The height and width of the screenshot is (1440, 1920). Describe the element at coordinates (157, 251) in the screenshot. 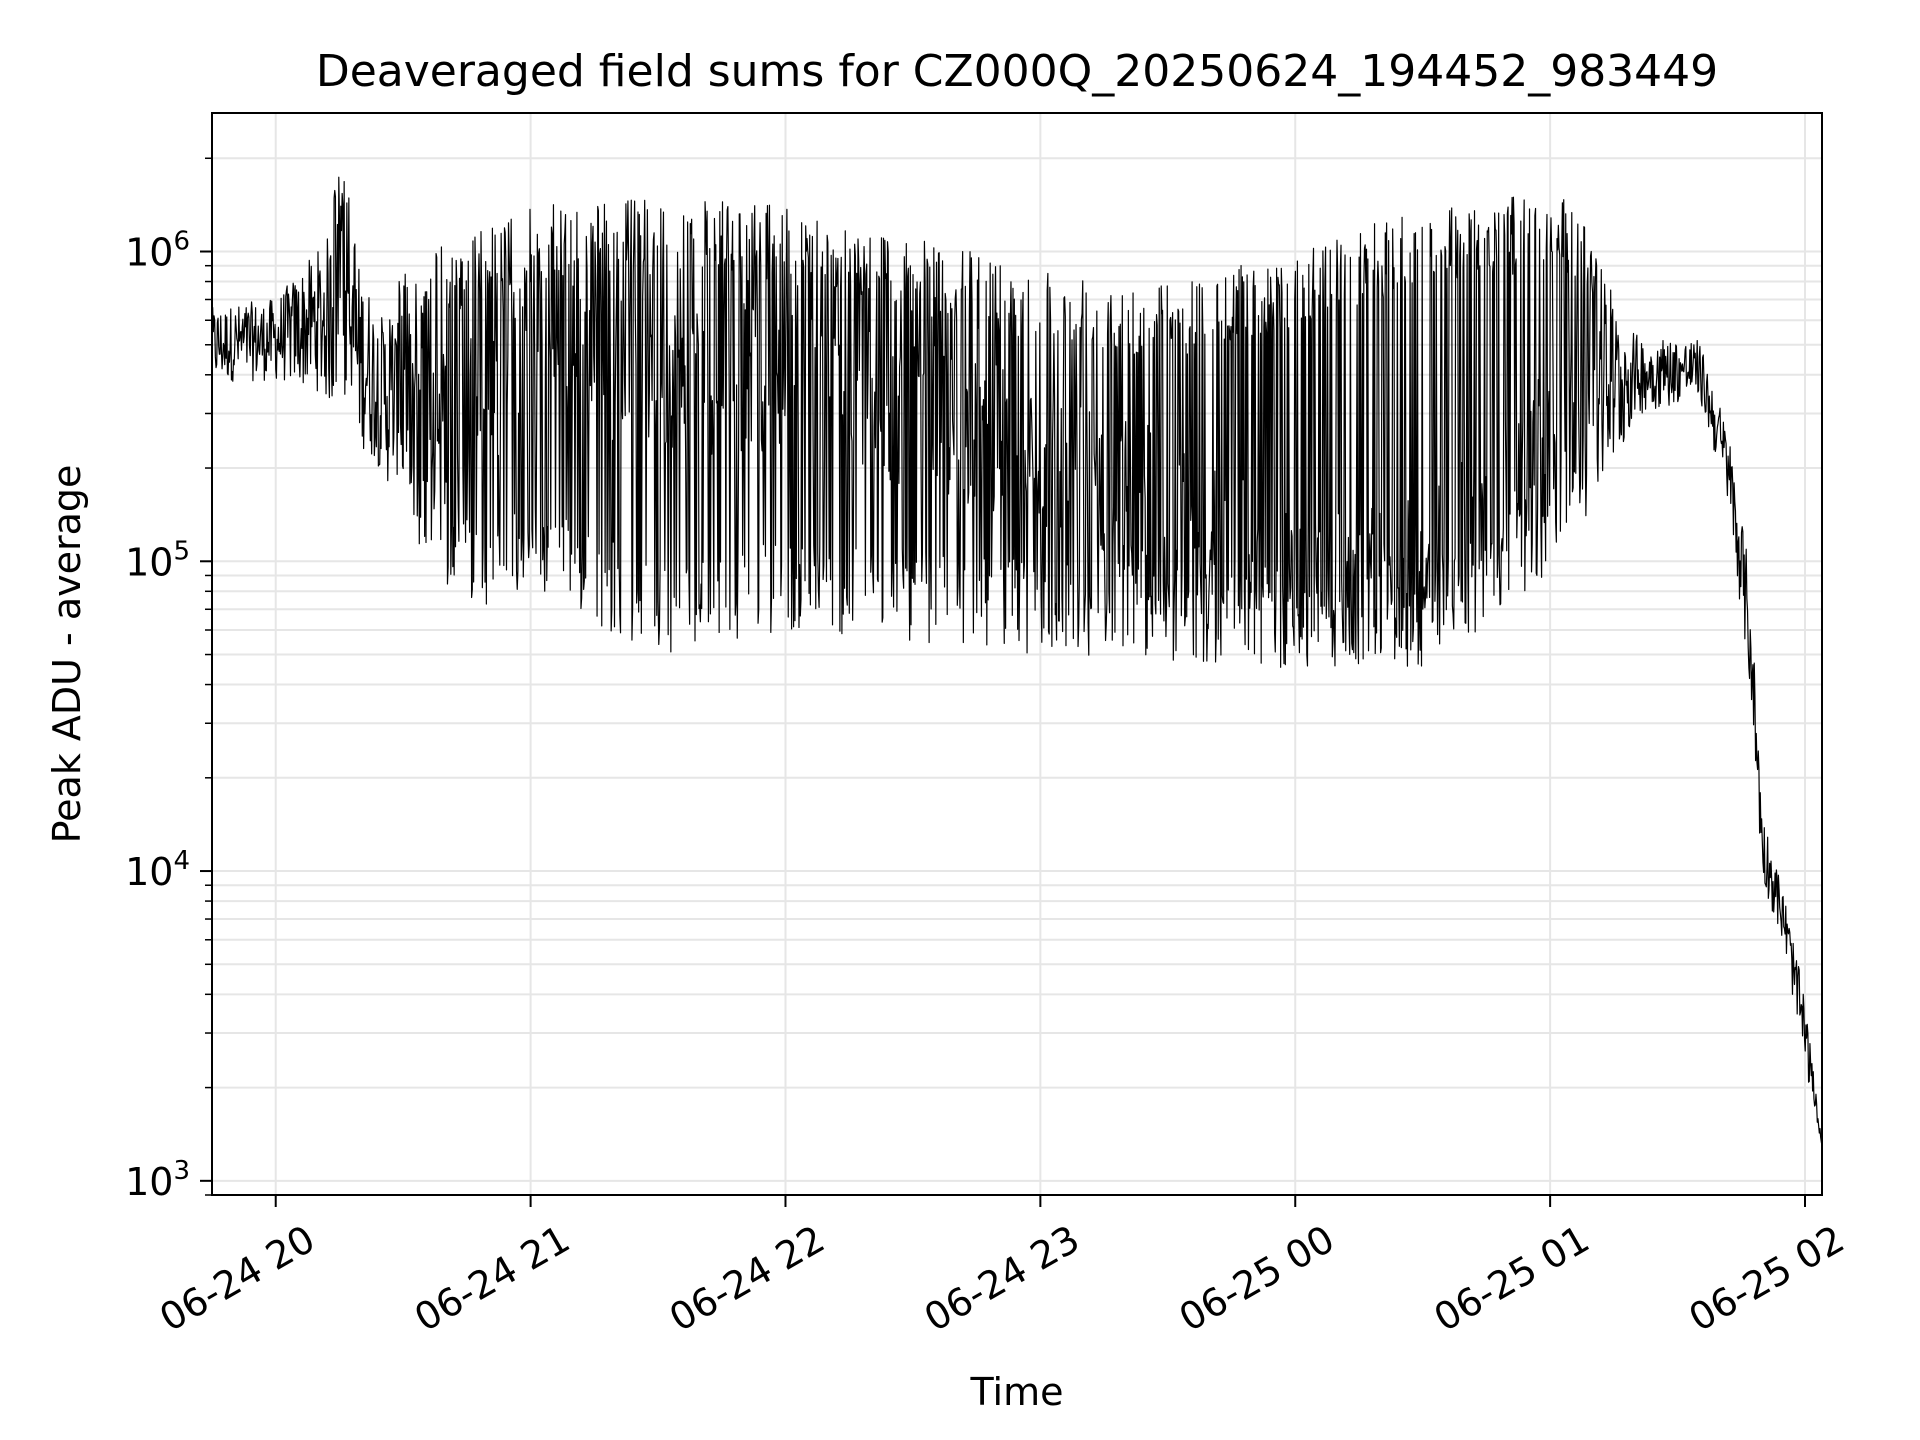

I see `y-tick-label: 106` at that location.